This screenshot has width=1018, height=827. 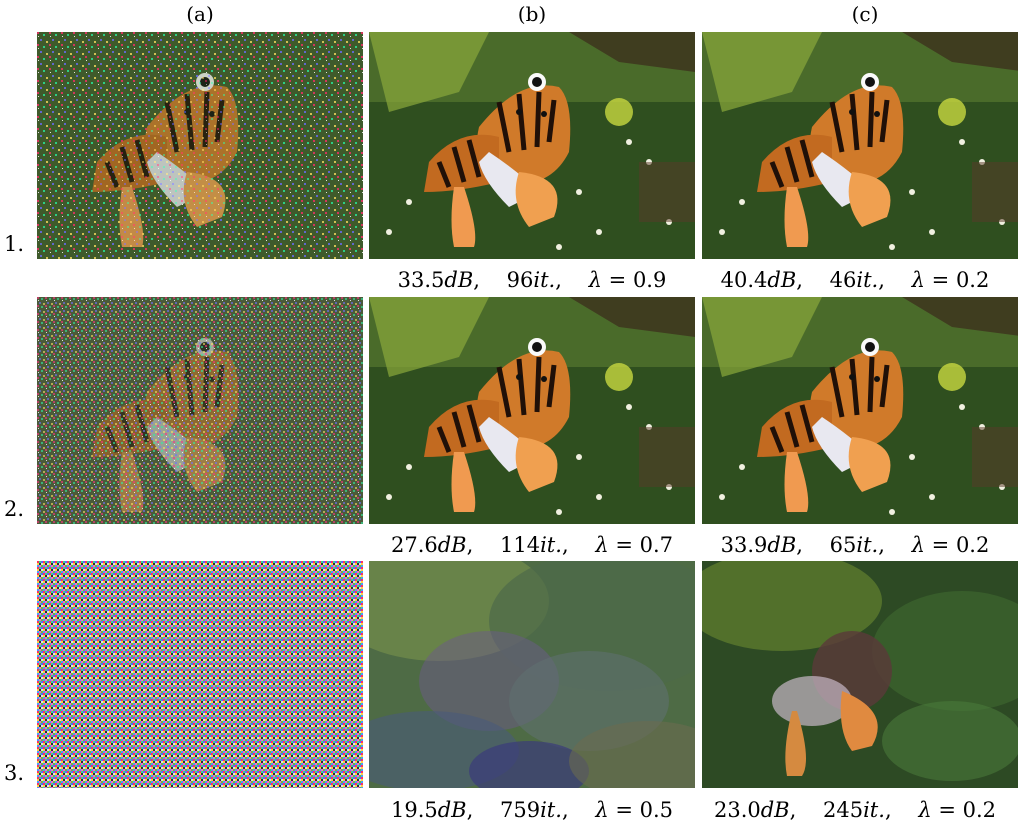 What do you see at coordinates (532, 810) in the screenshot?
I see `caption-row3-b: 19.5dB, 759it., λ = 0.5` at bounding box center [532, 810].